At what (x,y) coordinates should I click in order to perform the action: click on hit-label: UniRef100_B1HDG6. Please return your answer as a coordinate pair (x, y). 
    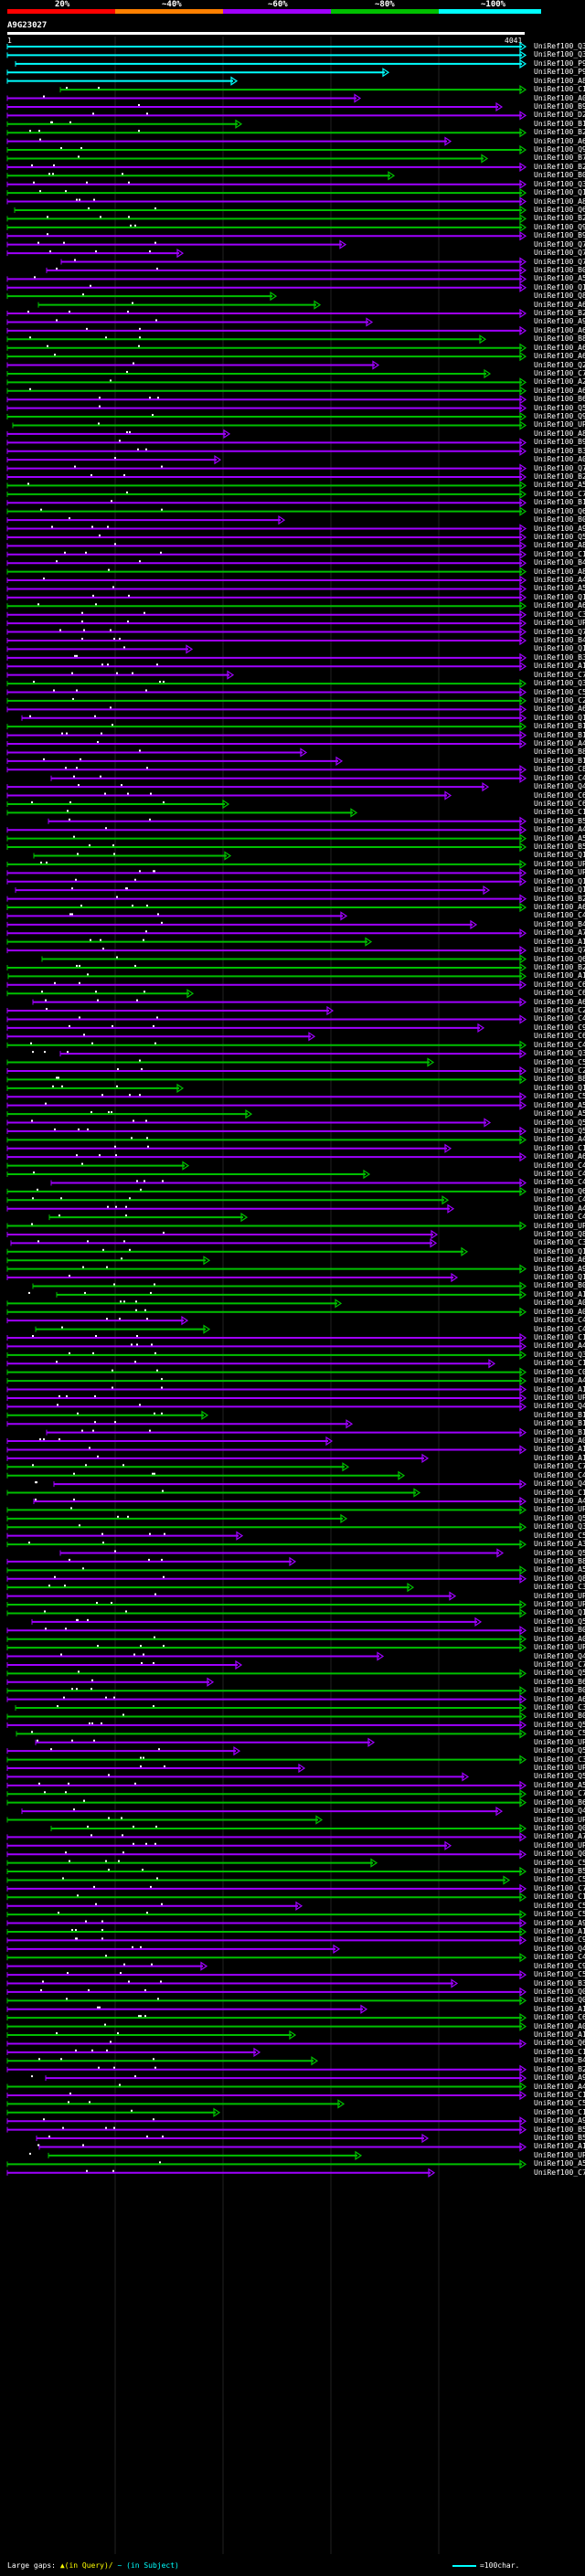
    Looking at the image, I should click on (560, 1431).